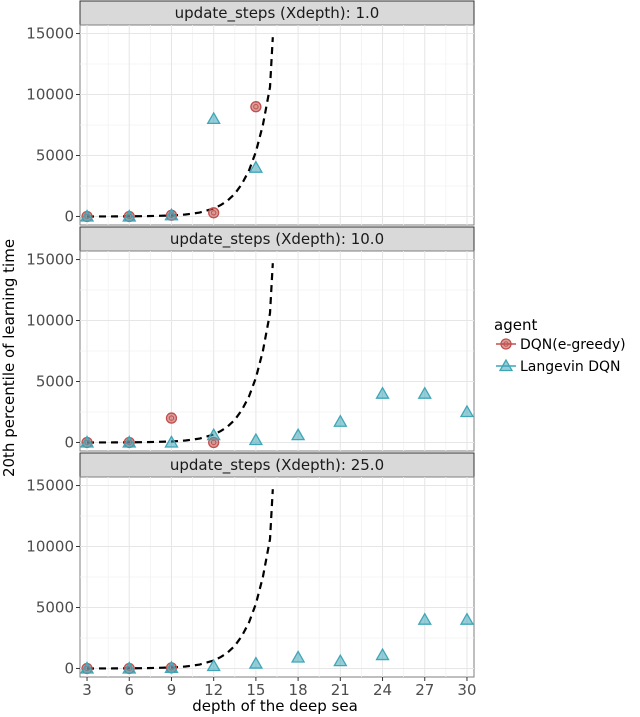  Describe the element at coordinates (87, 690) in the screenshot. I see `x-tick-label: 3` at that location.